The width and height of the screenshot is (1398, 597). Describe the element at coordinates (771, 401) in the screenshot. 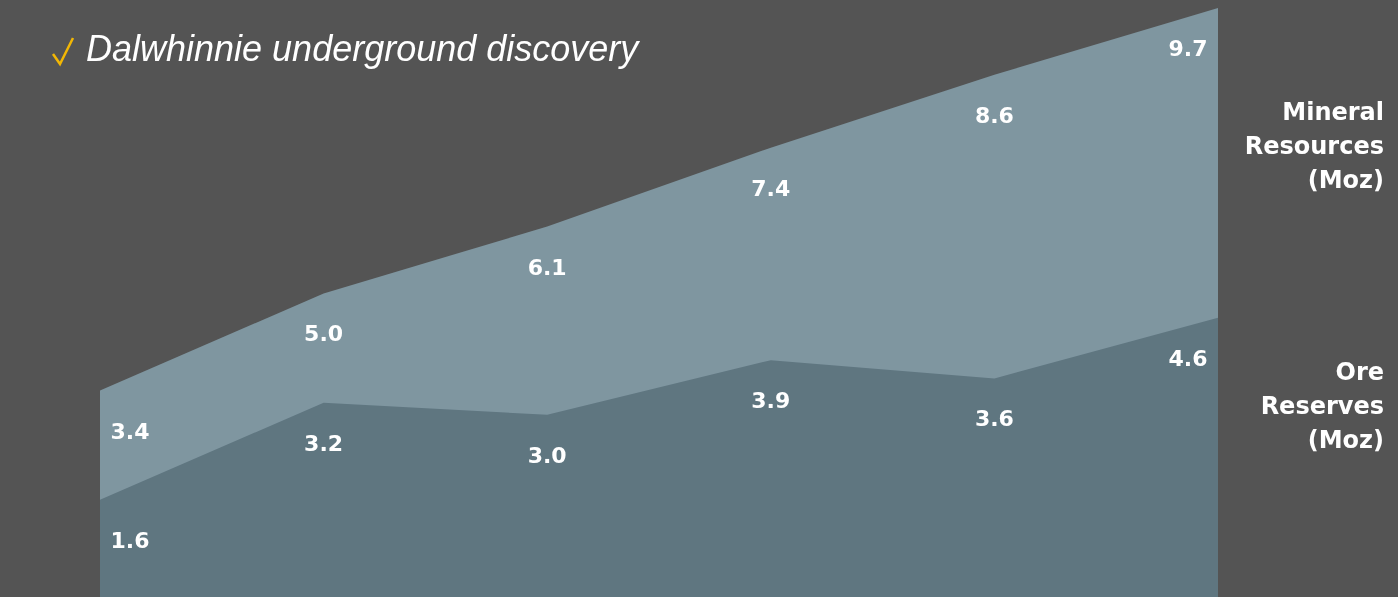

I see `data-label: 3.9` at that location.